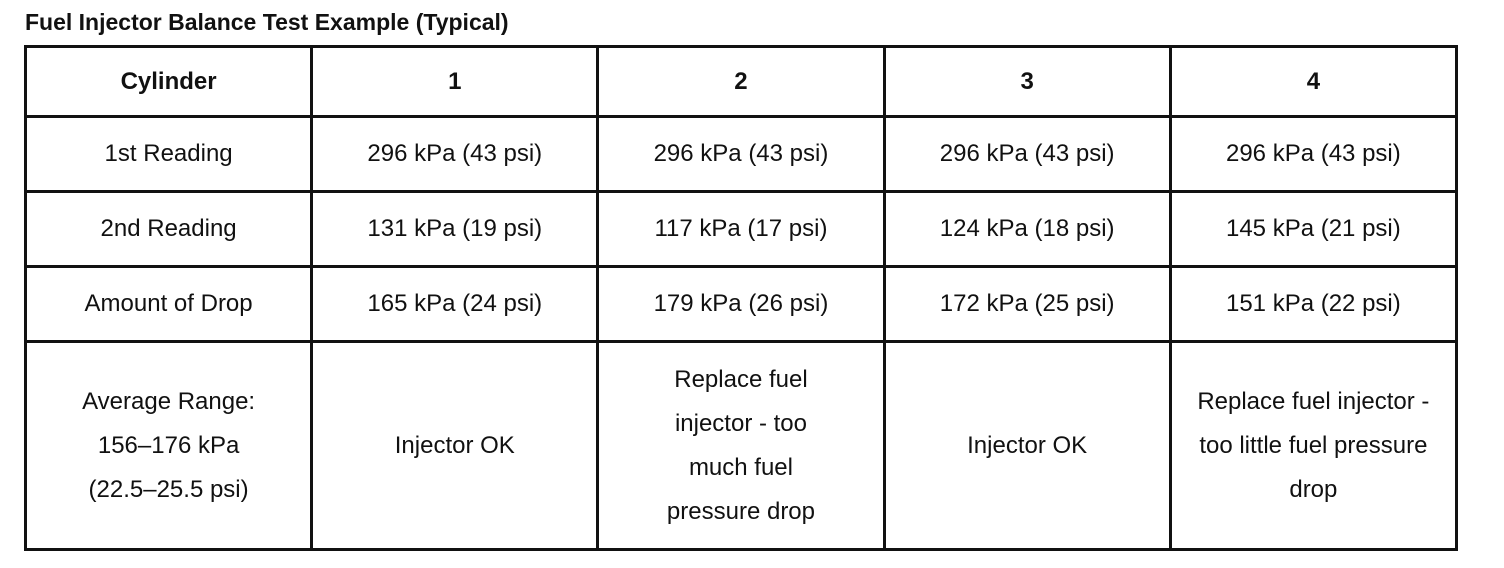 This screenshot has height=568, width=1504. I want to click on table-cell: 131 kPa (19 psi), so click(455, 229).